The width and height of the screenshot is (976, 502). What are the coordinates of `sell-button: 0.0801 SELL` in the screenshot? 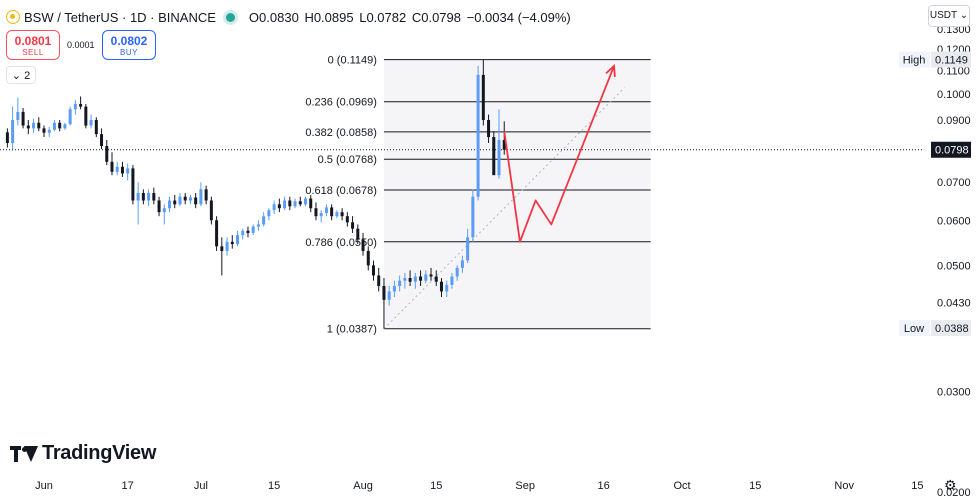 It's located at (33, 45).